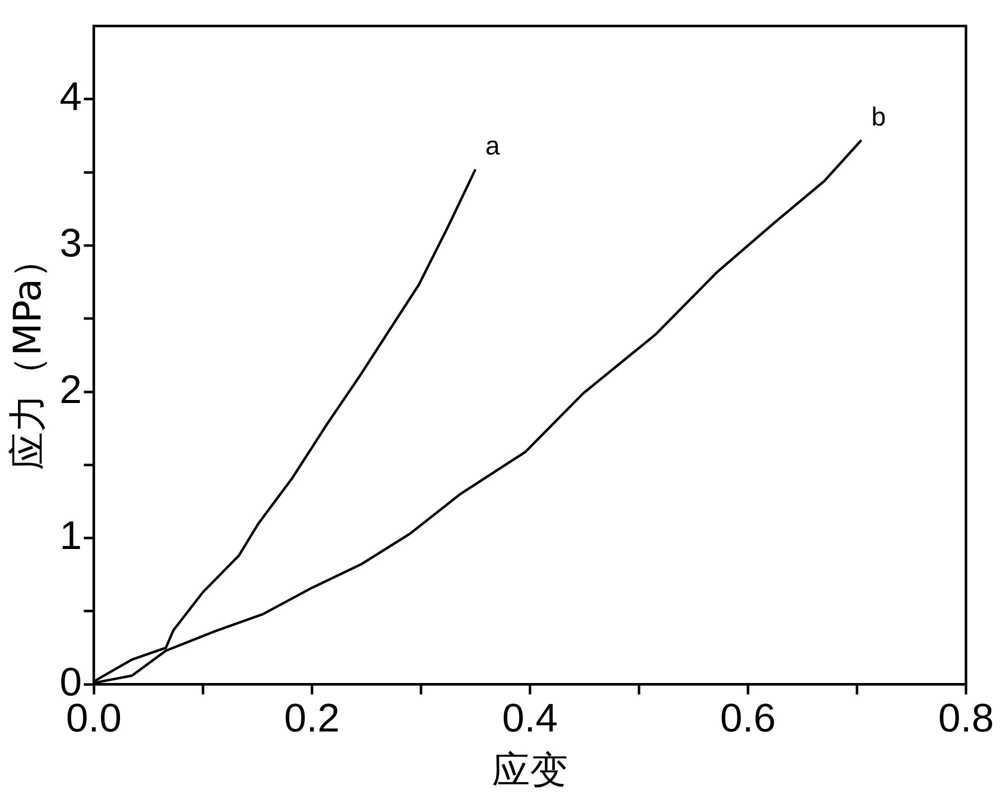 Image resolution: width=1000 pixels, height=804 pixels. Describe the element at coordinates (492, 145) in the screenshot. I see `series-label: a` at that location.